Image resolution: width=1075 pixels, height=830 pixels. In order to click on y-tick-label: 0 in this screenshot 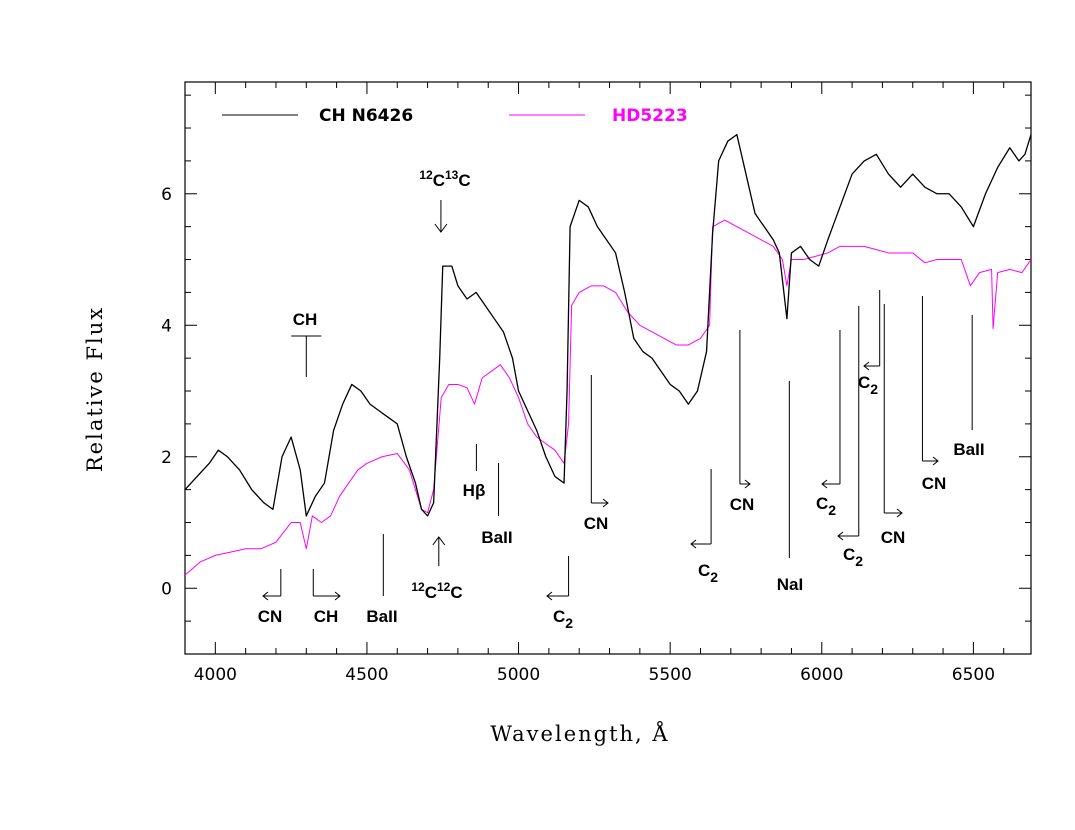, I will do `click(166, 589)`.